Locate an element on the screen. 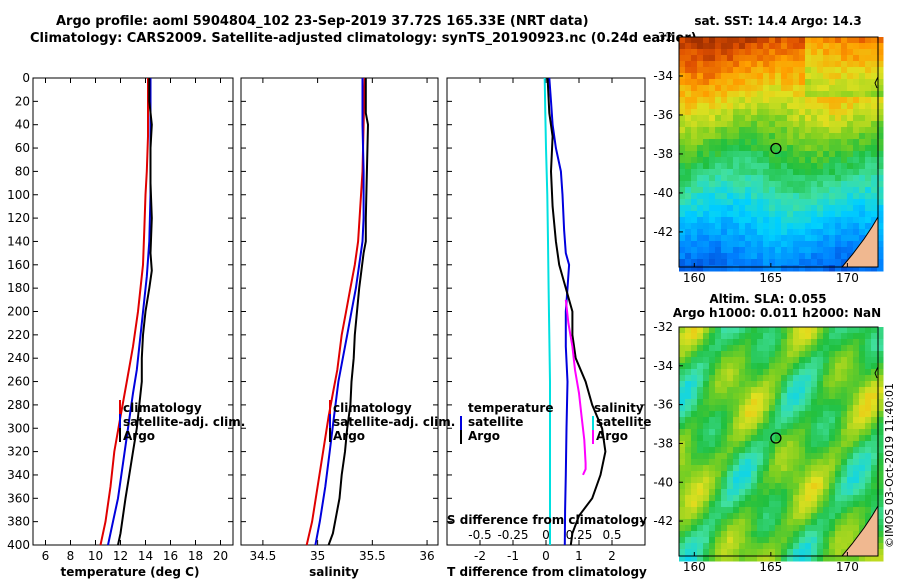 This screenshot has height=580, width=900. lon-tick-label: 160 is located at coordinates (694, 278).